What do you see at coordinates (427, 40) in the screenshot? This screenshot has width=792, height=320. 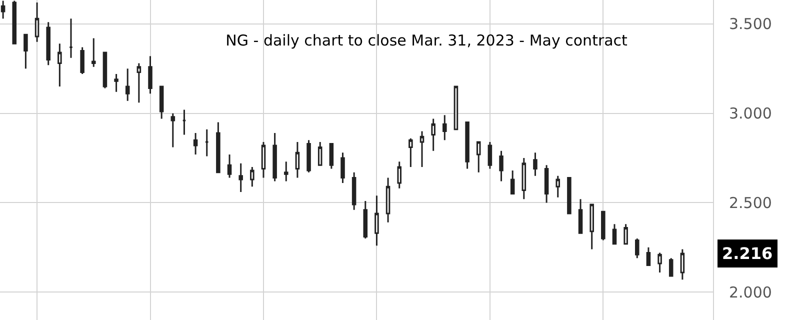 I see `text: NG - daily chart to close Mar. 31, 2023 - May contract` at bounding box center [427, 40].